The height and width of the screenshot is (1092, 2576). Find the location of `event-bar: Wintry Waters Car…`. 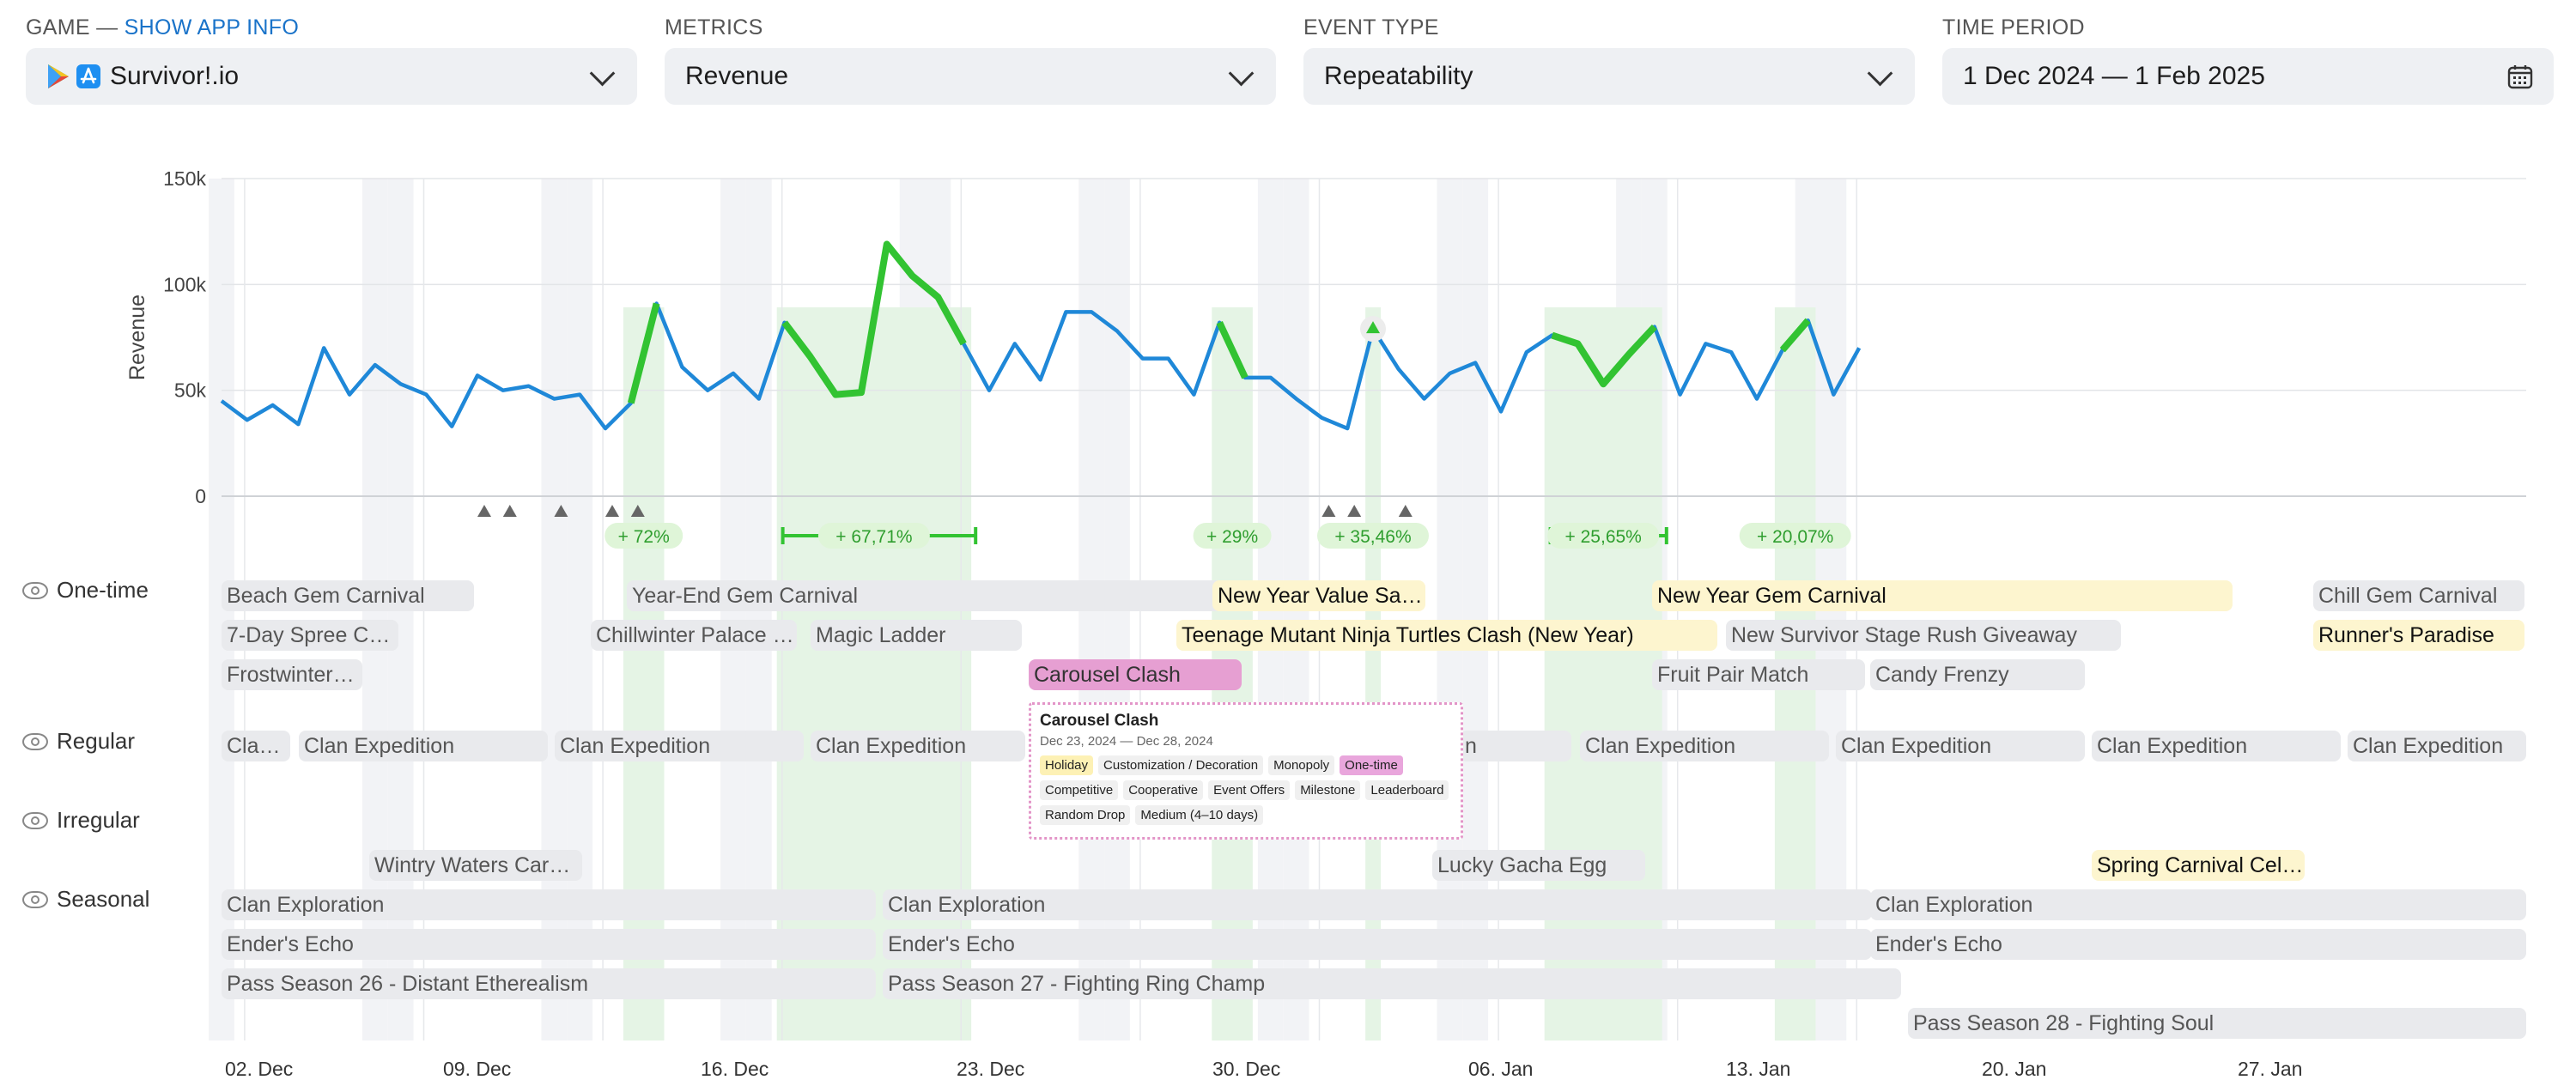

event-bar: Wintry Waters Car… is located at coordinates (475, 866).